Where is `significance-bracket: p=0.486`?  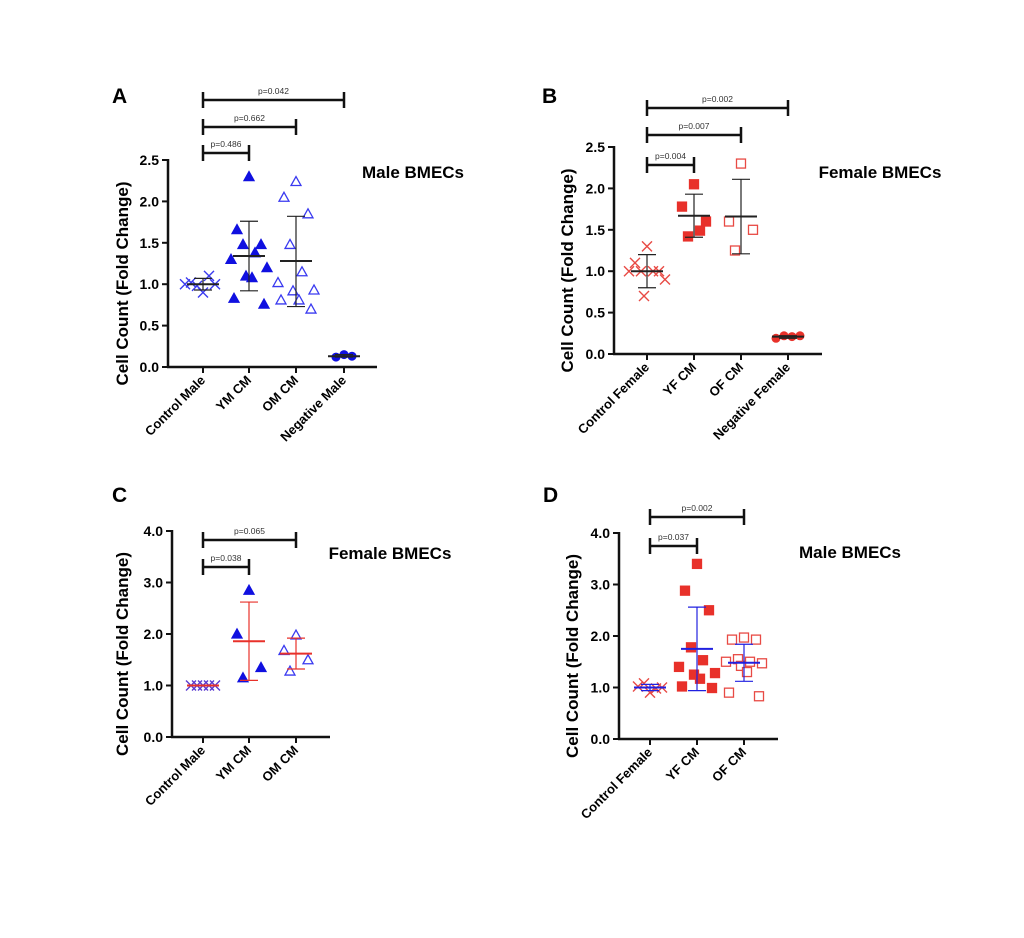
significance-bracket: p=0.486 is located at coordinates (226, 150).